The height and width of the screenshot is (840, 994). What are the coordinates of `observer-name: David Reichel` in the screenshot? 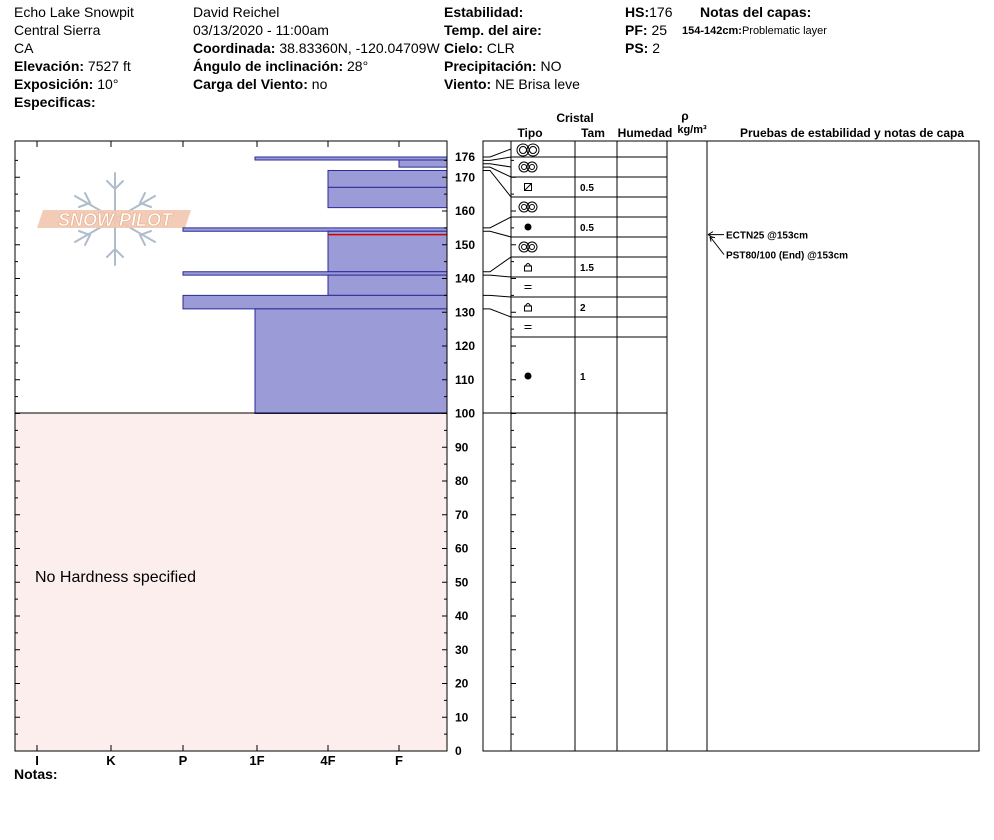 It's located at (236, 12).